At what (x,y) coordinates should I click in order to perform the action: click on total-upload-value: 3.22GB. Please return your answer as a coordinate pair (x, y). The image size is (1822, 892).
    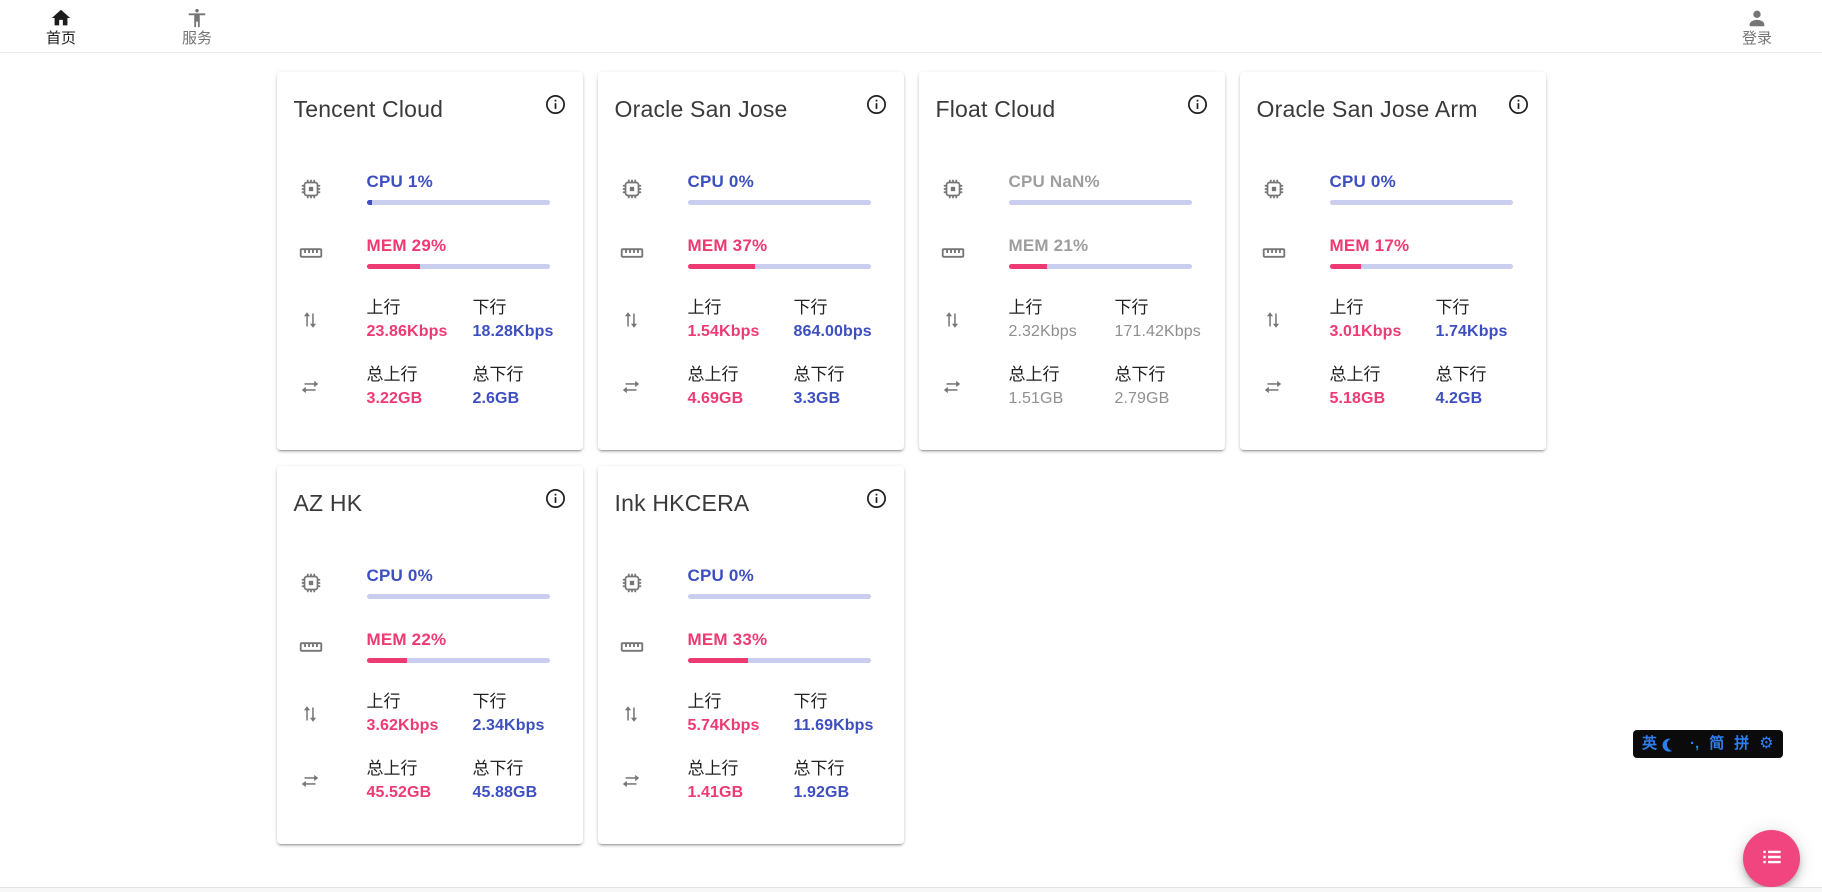
    Looking at the image, I should click on (394, 398).